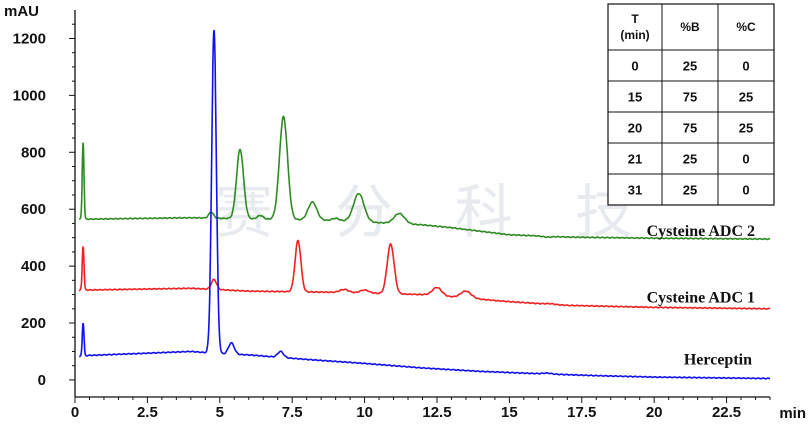 The height and width of the screenshot is (443, 810). I want to click on x-tick-label: 0, so click(75, 412).